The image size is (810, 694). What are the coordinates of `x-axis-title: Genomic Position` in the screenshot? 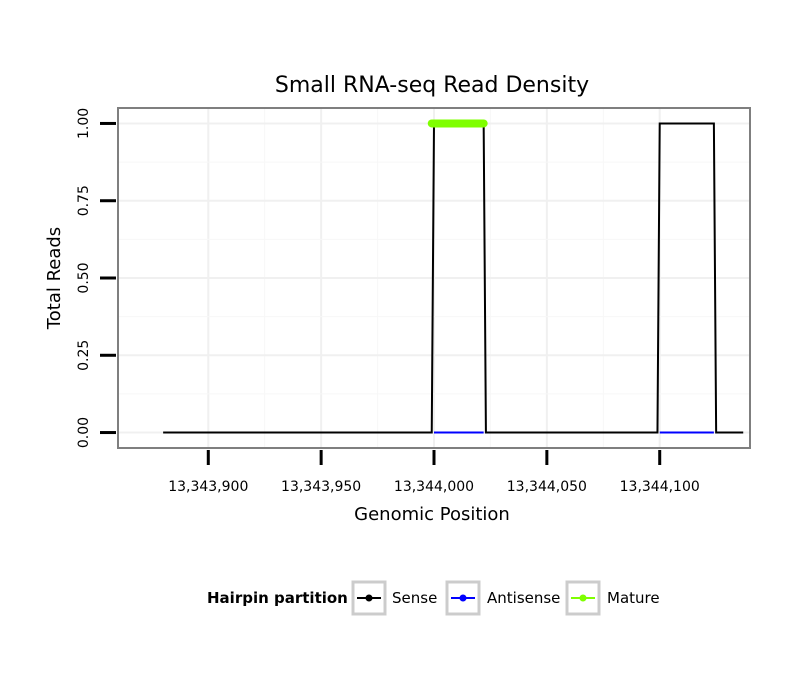 It's located at (432, 514).